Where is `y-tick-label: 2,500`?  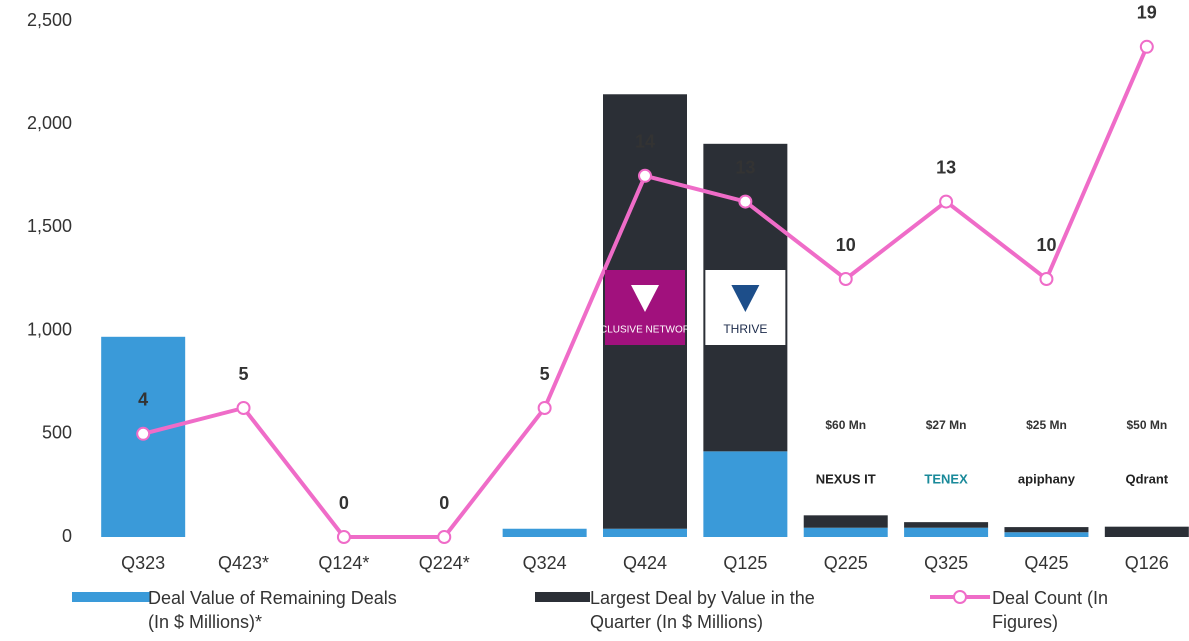 y-tick-label: 2,500 is located at coordinates (49, 20).